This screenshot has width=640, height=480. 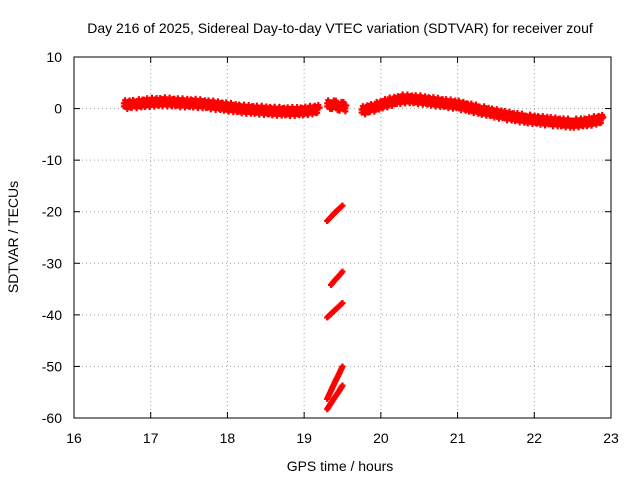 What do you see at coordinates (52, 366) in the screenshot?
I see `y-tick-label: -50` at bounding box center [52, 366].